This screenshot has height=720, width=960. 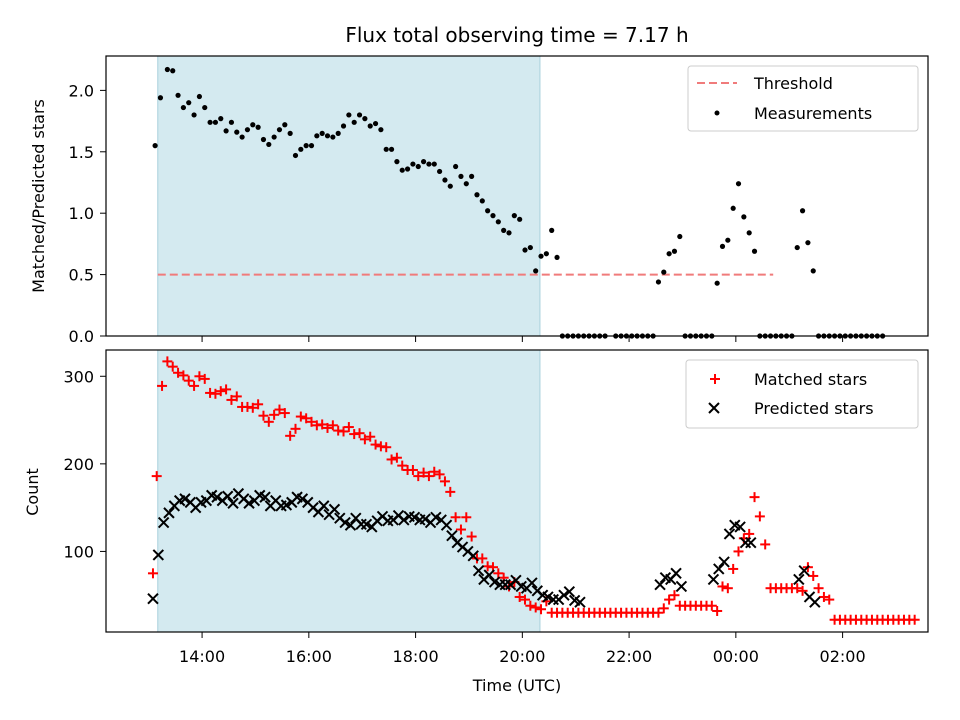 I want to click on x-tick-label: 18:00, so click(x=416, y=656).